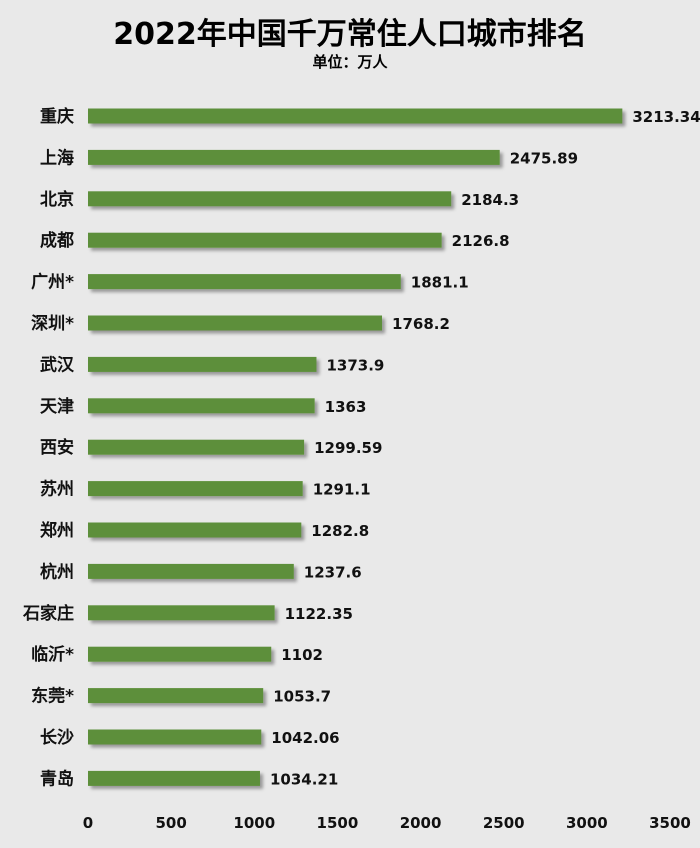 This screenshot has width=700, height=848. Describe the element at coordinates (57, 530) in the screenshot. I see `category-label: 郑州` at that location.